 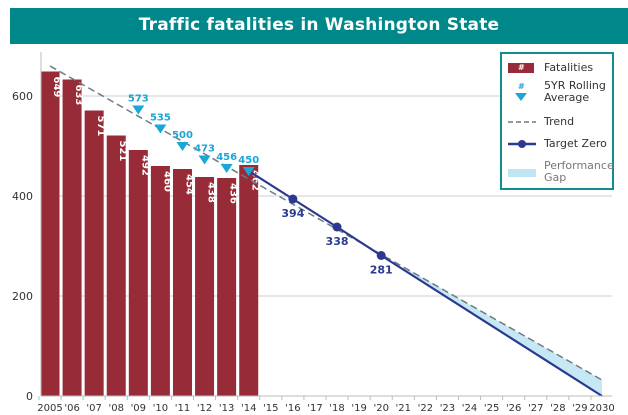 What do you see at coordinates (138, 408) in the screenshot?
I see `x-tick-label: '09` at bounding box center [138, 408].